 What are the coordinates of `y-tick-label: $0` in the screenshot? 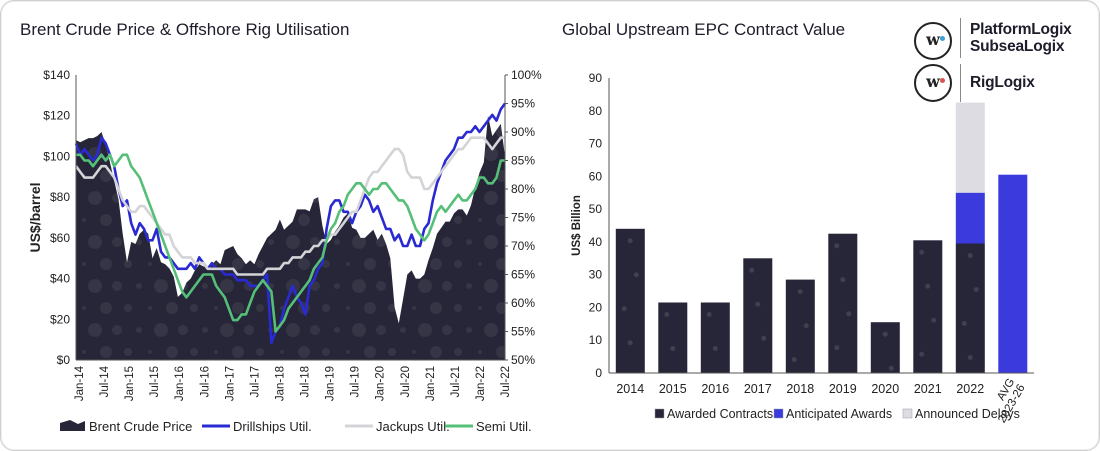 It's located at (64, 360).